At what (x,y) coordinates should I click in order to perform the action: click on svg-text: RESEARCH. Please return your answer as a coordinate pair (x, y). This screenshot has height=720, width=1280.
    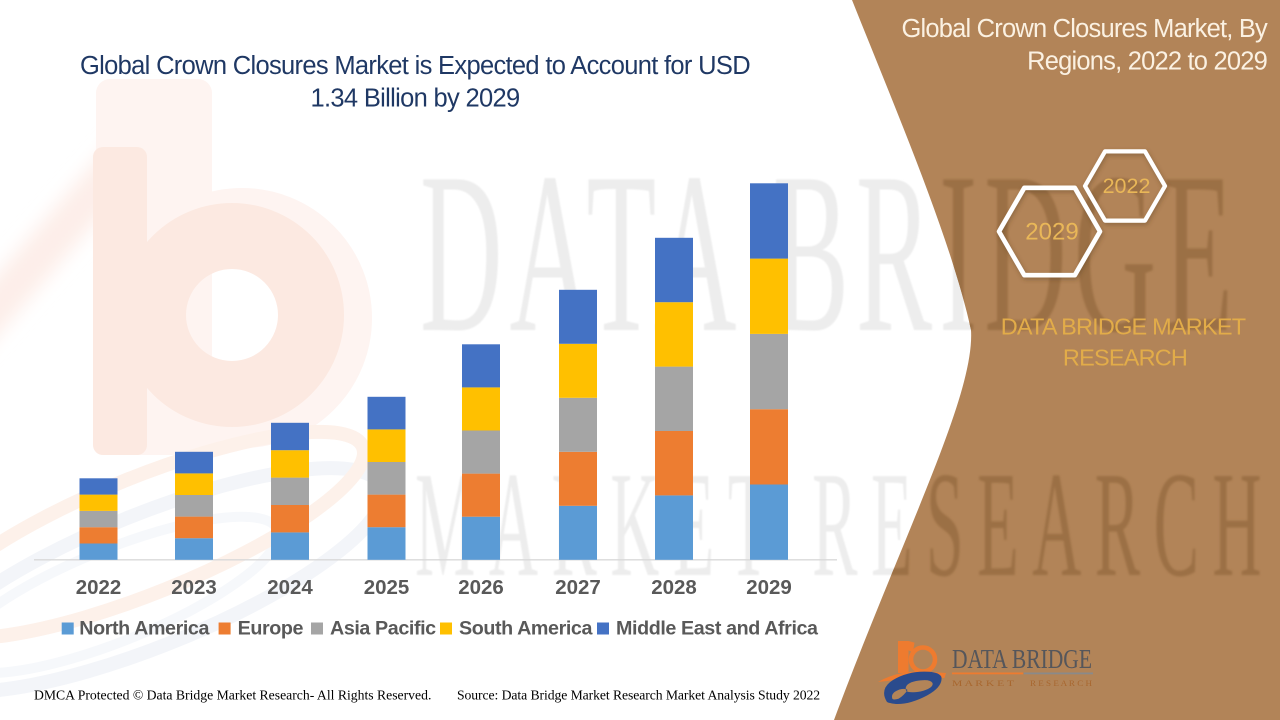
    Looking at the image, I should click on (1125, 358).